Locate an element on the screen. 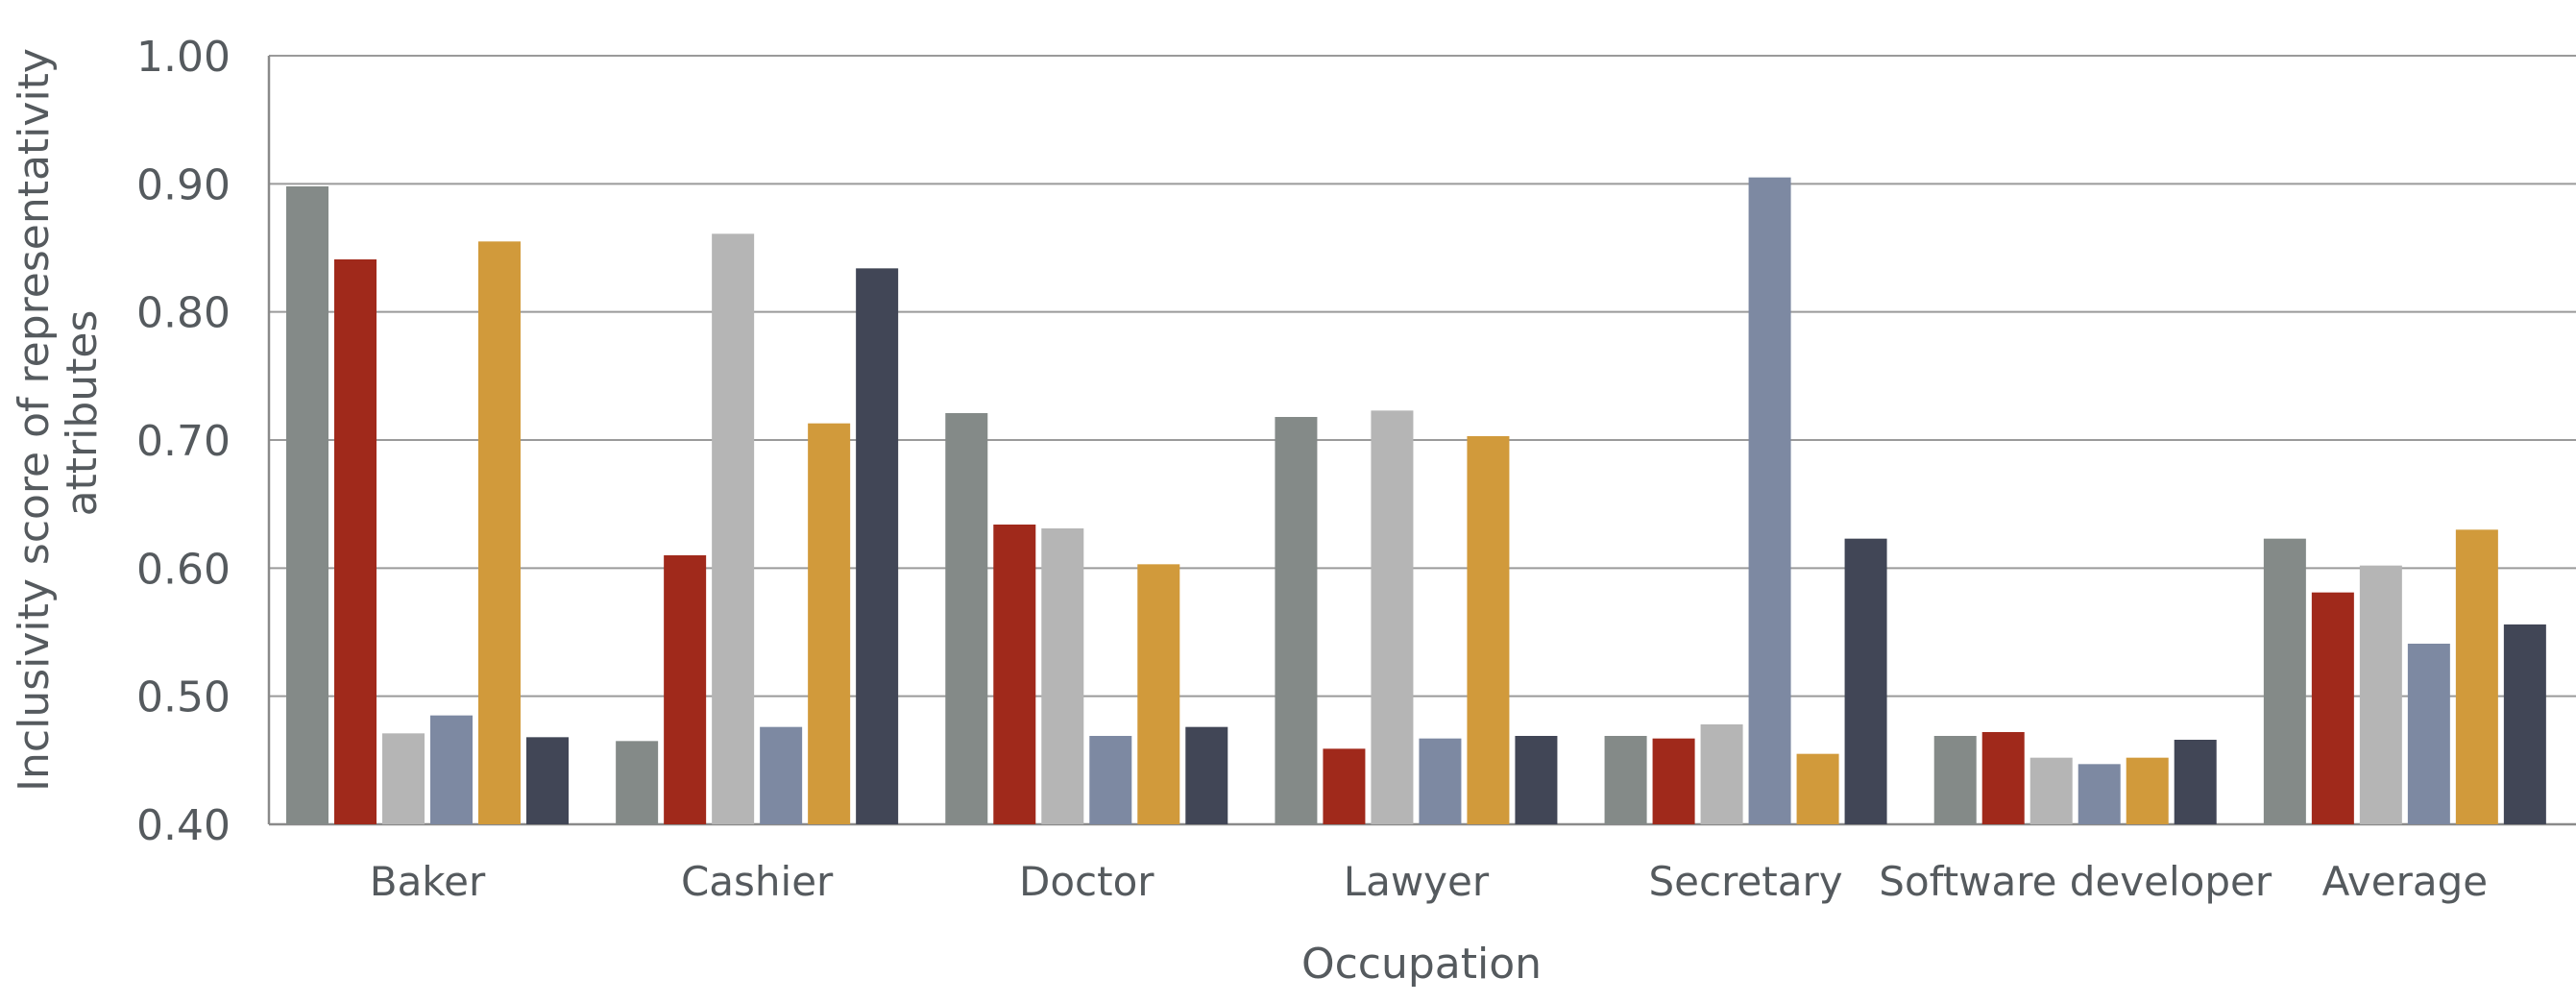  y-tick-label: 0.70 is located at coordinates (183, 441).